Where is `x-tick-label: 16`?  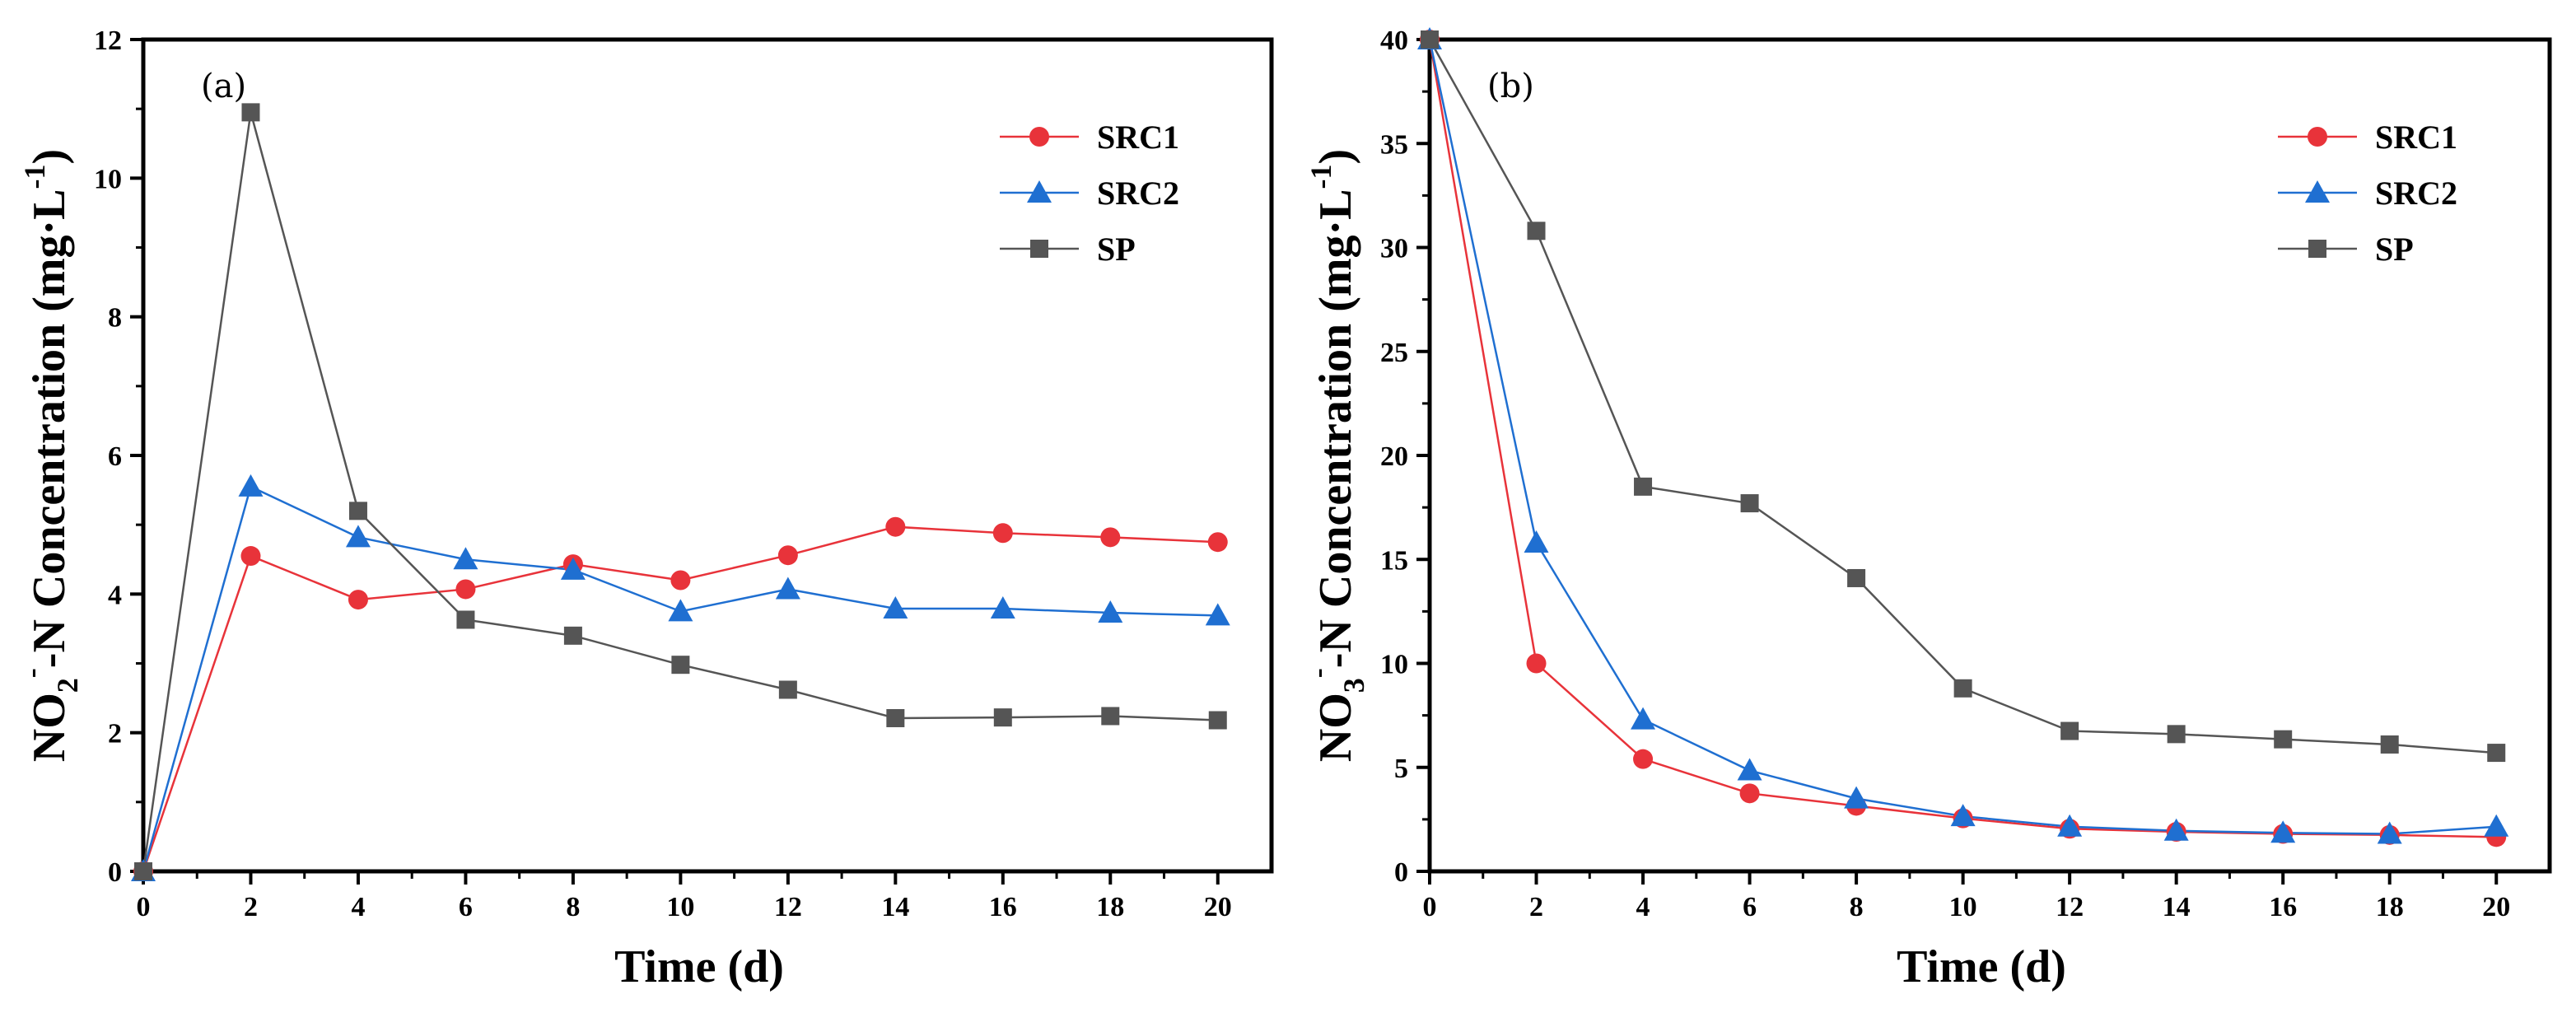 x-tick-label: 16 is located at coordinates (2283, 907).